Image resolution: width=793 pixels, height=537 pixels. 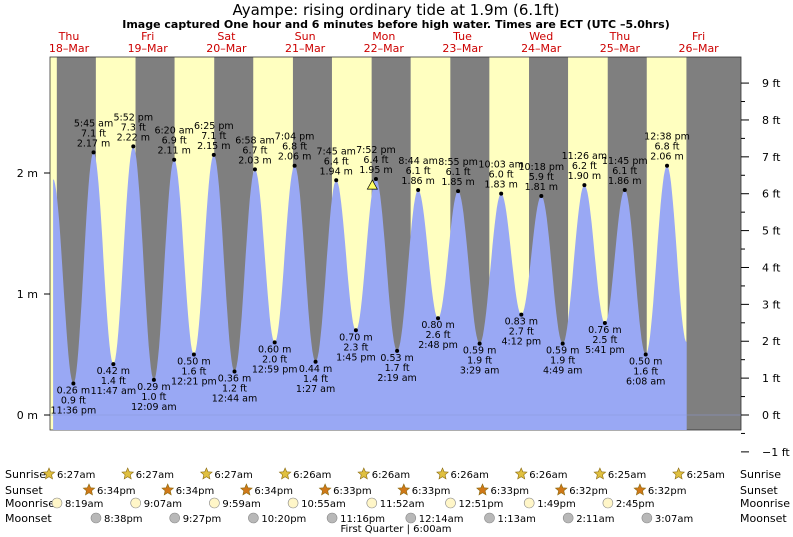 I want to click on high-tide-label: 5:45 am7.1 ft2.17 m, so click(x=93, y=136).